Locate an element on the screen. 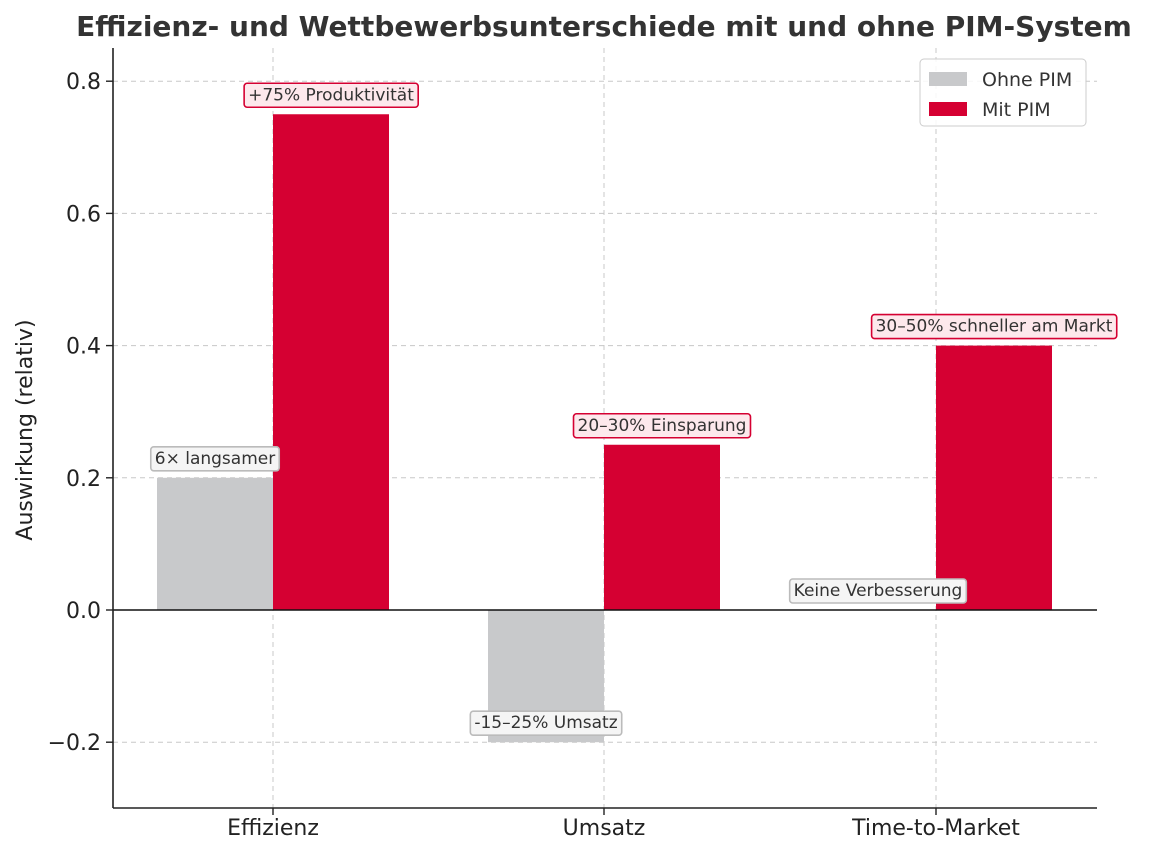 This screenshot has width=1150, height=854. y-tick-label-4: 0.6 is located at coordinates (83, 214).